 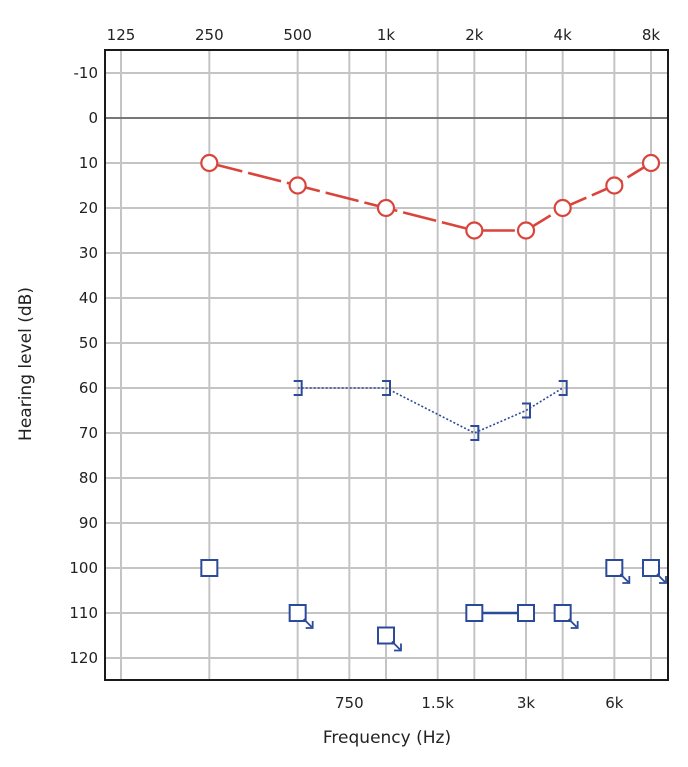 What do you see at coordinates (121, 35) in the screenshot?
I see `x-tick-label-top: 125` at bounding box center [121, 35].